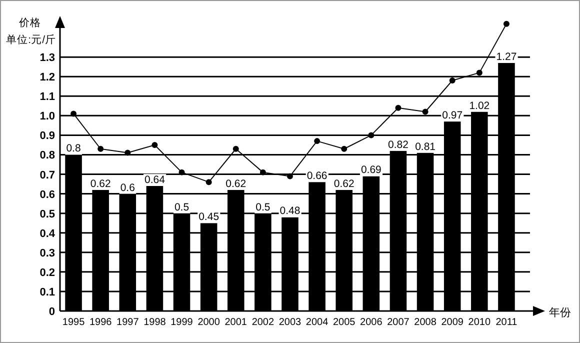 Image resolution: width=580 pixels, height=343 pixels. I want to click on x-tick-label: 1996, so click(100, 322).